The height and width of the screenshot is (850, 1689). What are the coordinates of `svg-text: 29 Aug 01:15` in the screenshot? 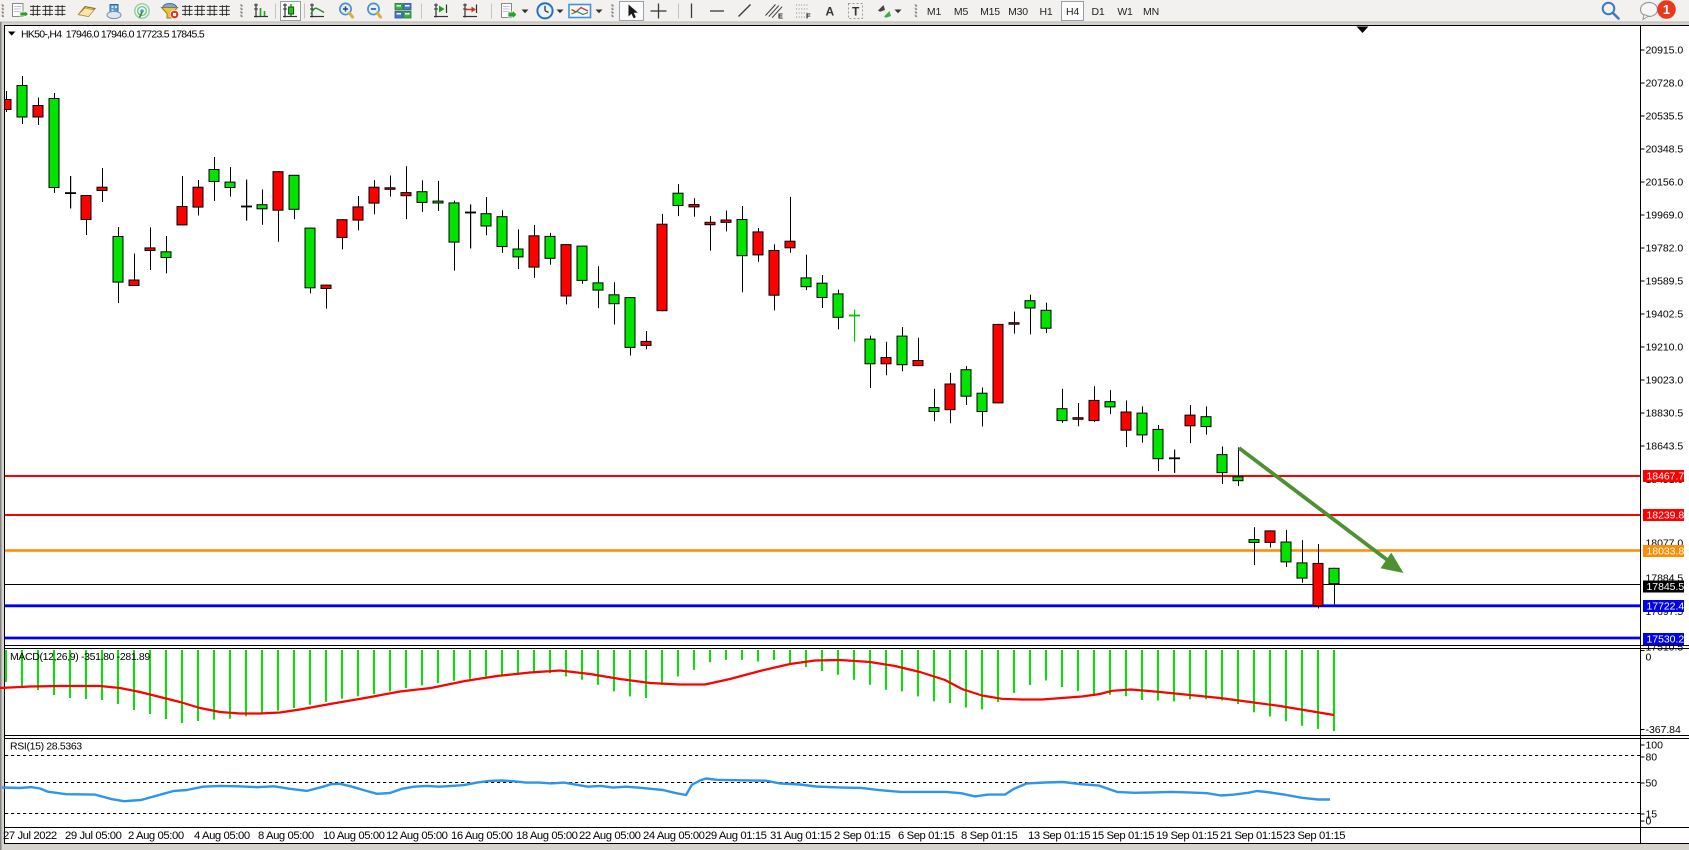 It's located at (736, 836).